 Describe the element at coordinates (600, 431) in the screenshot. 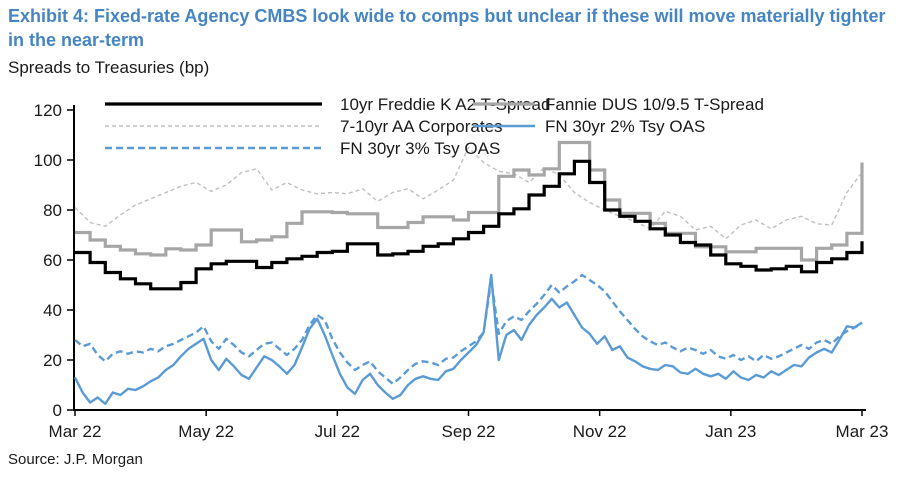

I see `x-tick-label: Nov 22` at that location.